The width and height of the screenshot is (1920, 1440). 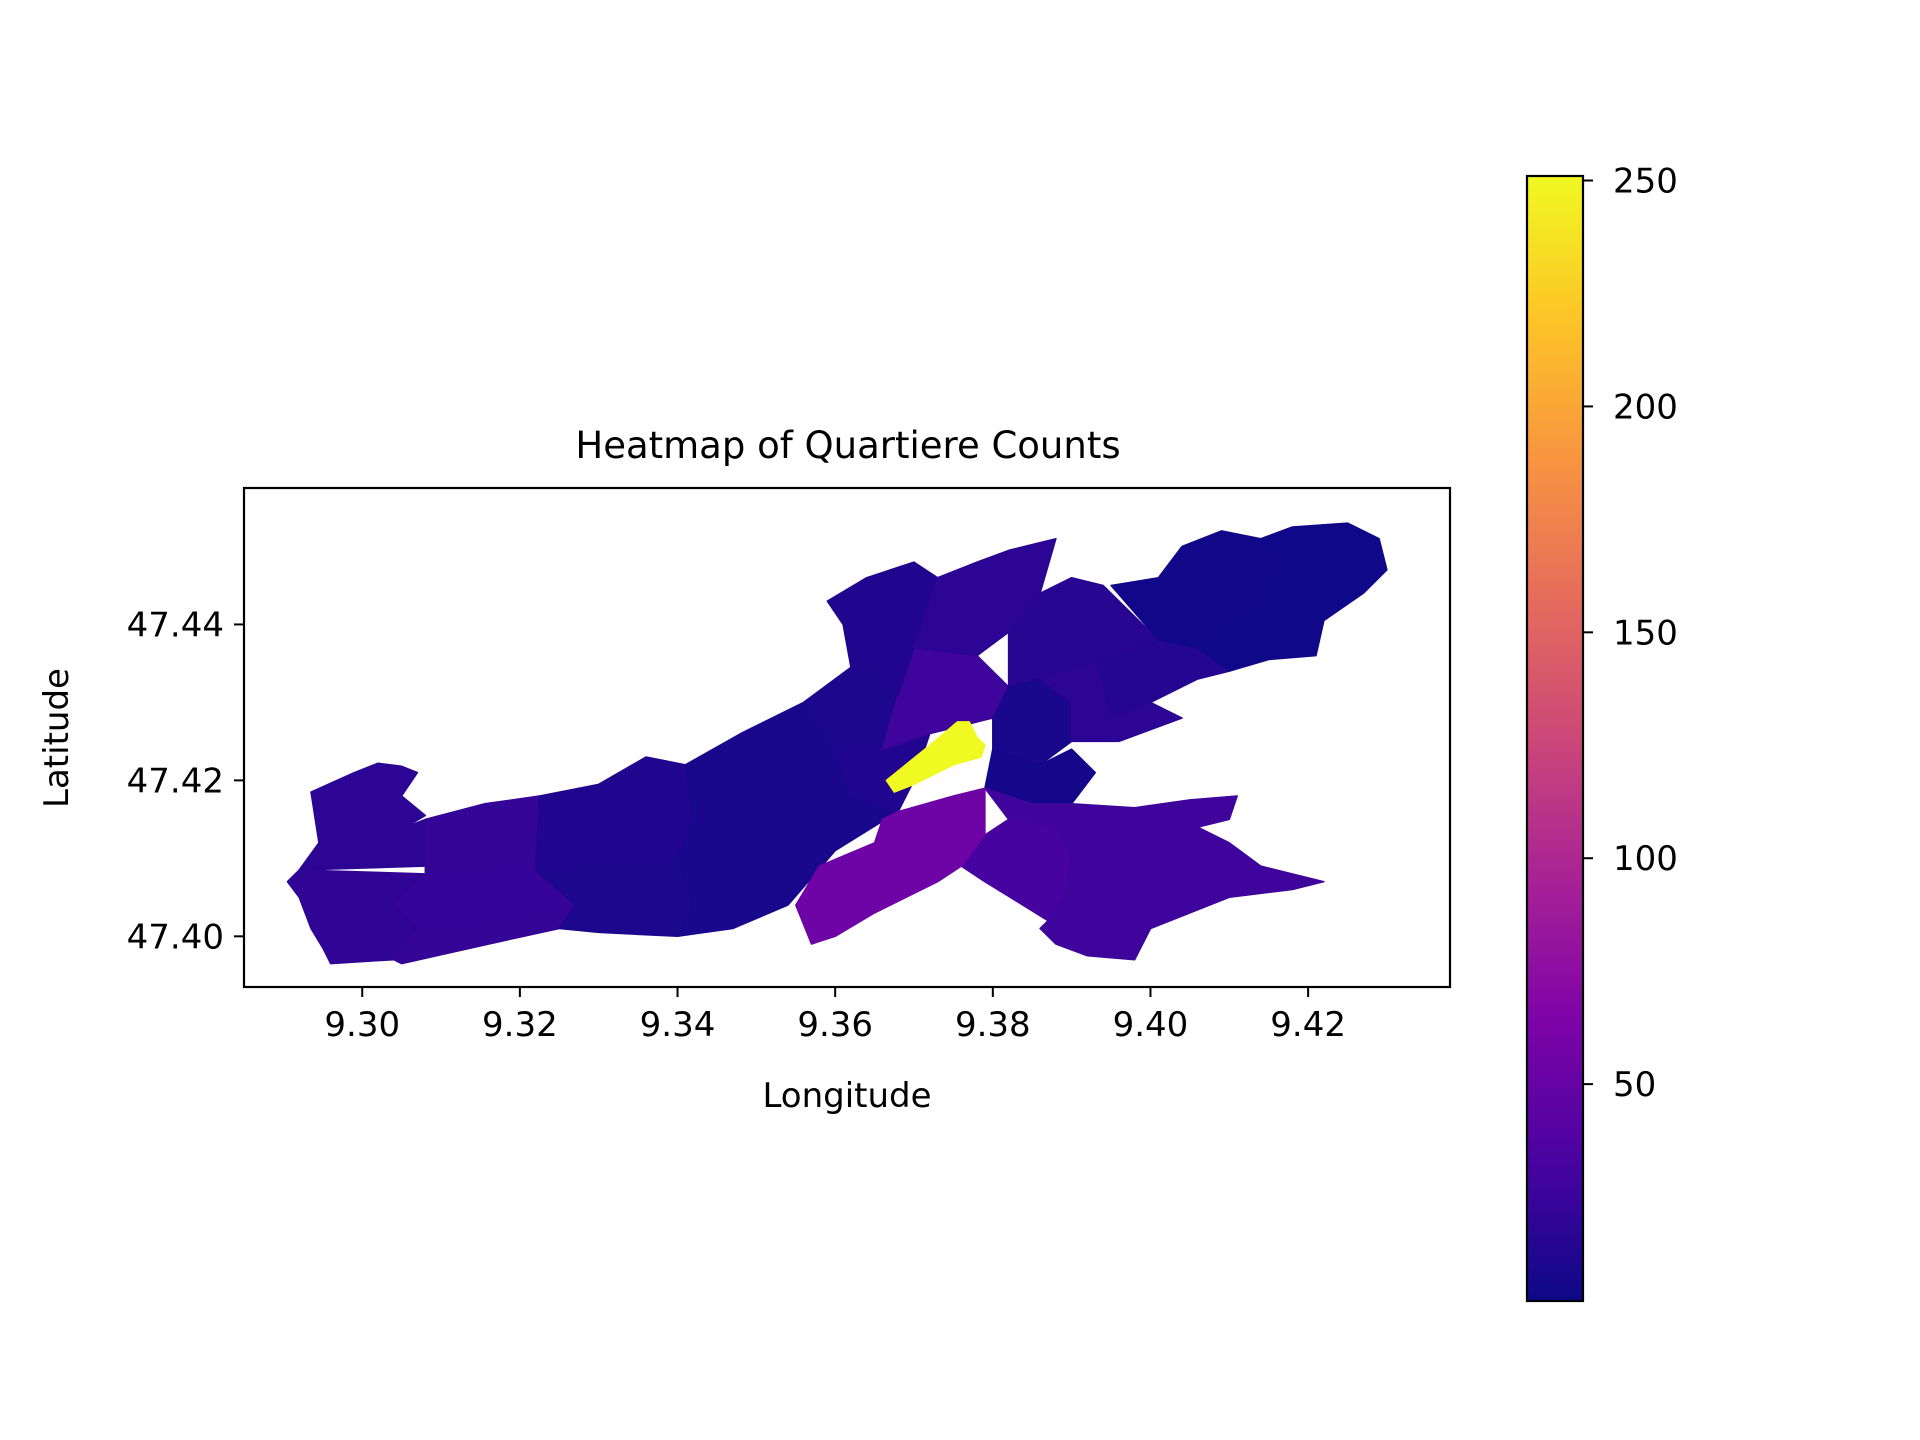 What do you see at coordinates (1645, 407) in the screenshot?
I see `colorbar-tick-label: 200` at bounding box center [1645, 407].